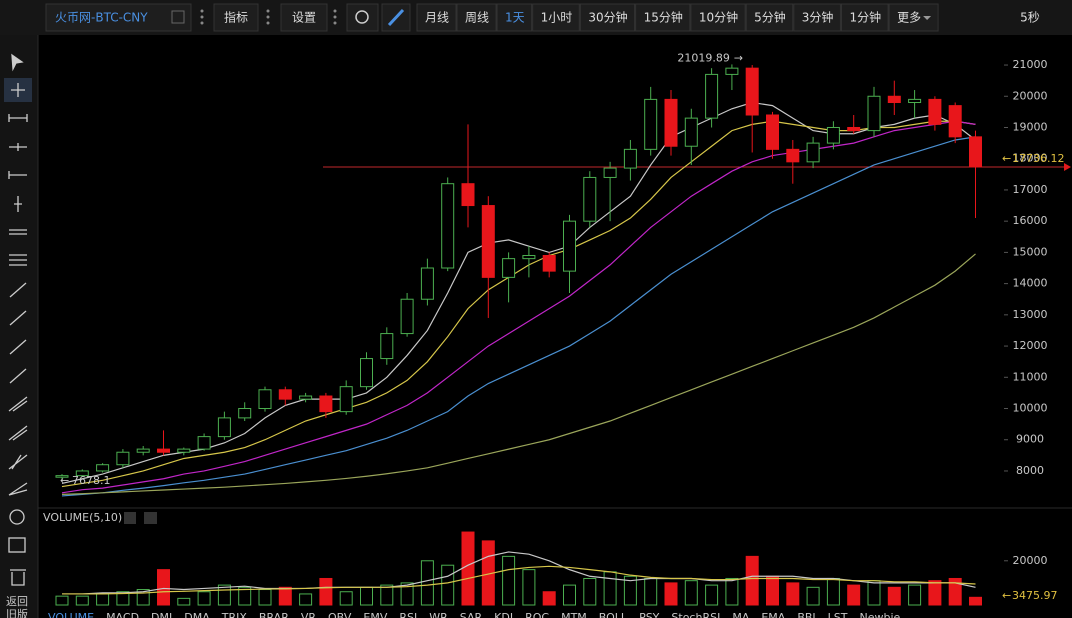  Describe the element at coordinates (375, 614) in the screenshot. I see `indicator-tab: EMV` at that location.